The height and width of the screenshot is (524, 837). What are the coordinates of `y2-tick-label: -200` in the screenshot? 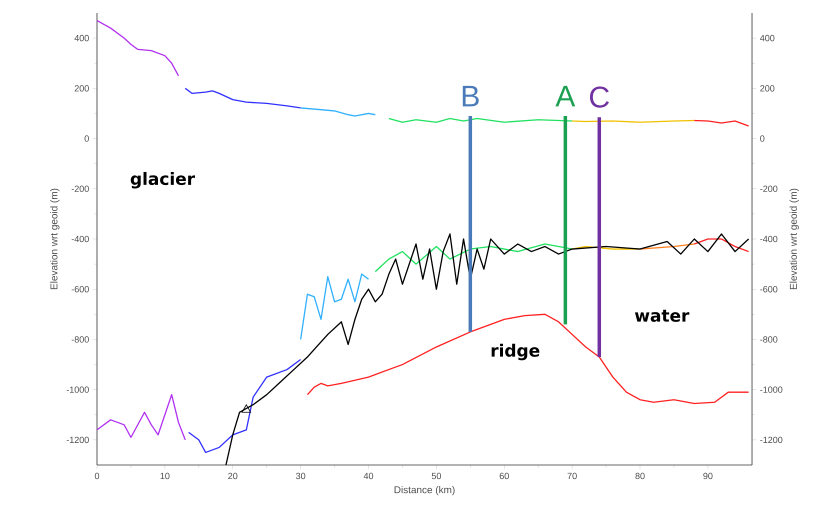 It's located at (769, 189).